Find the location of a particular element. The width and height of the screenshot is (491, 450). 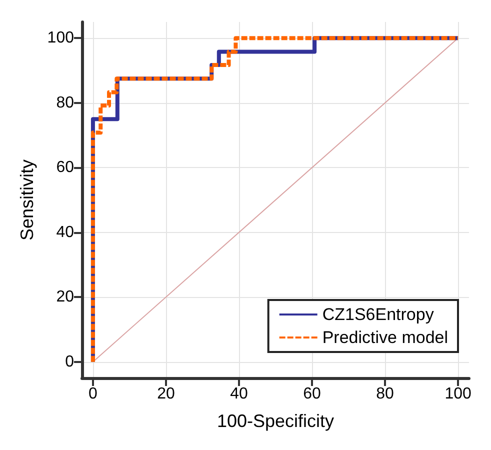

y-tick-label: 40 is located at coordinates (65, 232).